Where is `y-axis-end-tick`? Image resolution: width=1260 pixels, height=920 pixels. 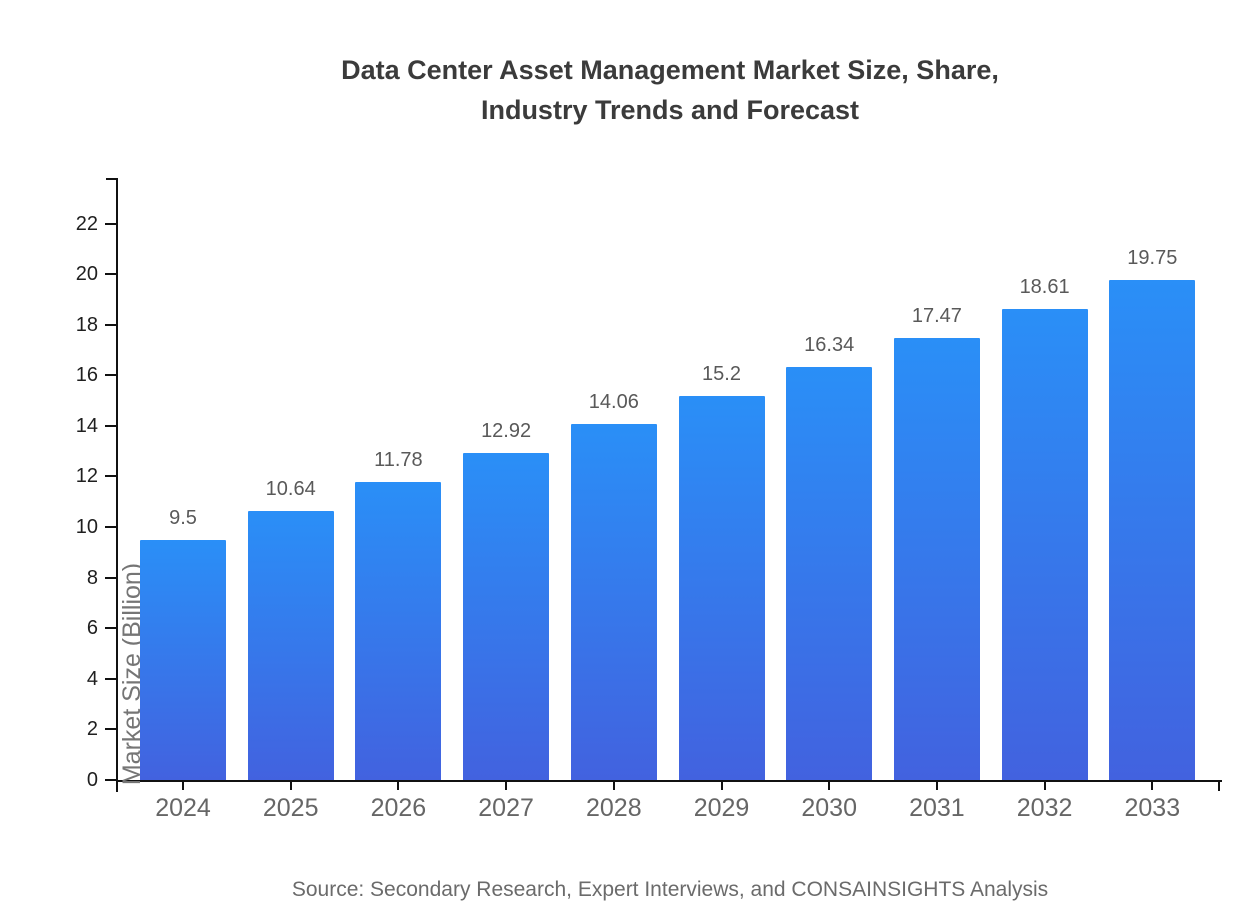 y-axis-end-tick is located at coordinates (111, 179).